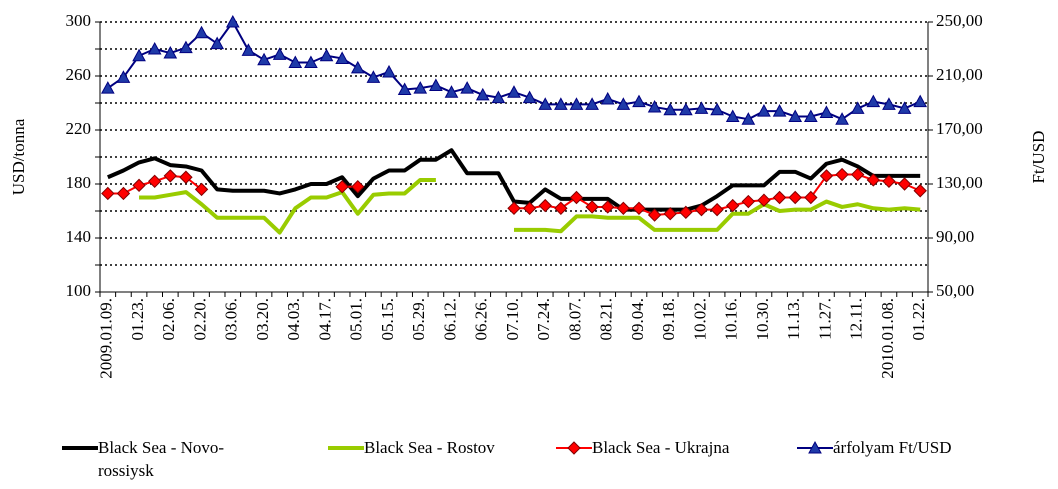 This screenshot has width=1058, height=489. Describe the element at coordinates (165, 459) in the screenshot. I see `legend-item: Black Sea - Novo-rossiysk` at that location.